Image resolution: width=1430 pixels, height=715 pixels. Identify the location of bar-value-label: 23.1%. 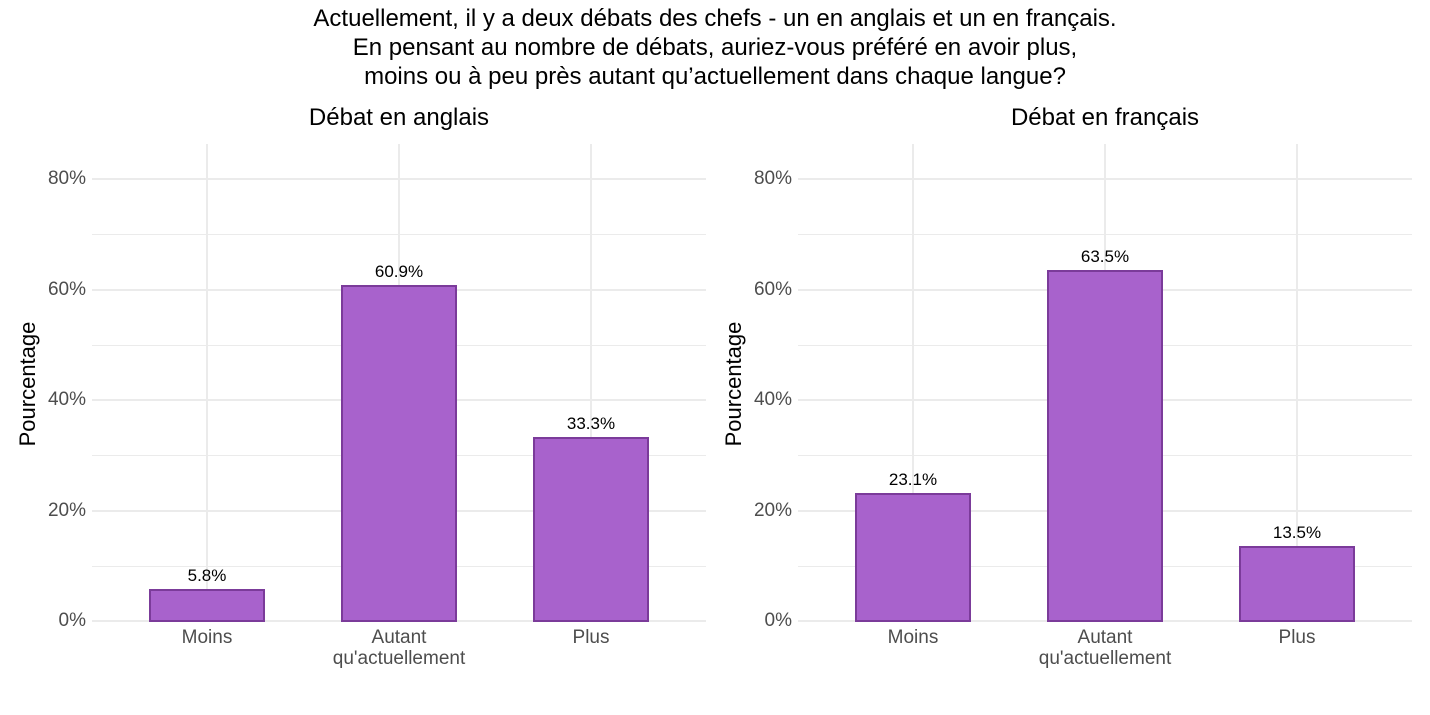
(913, 480).